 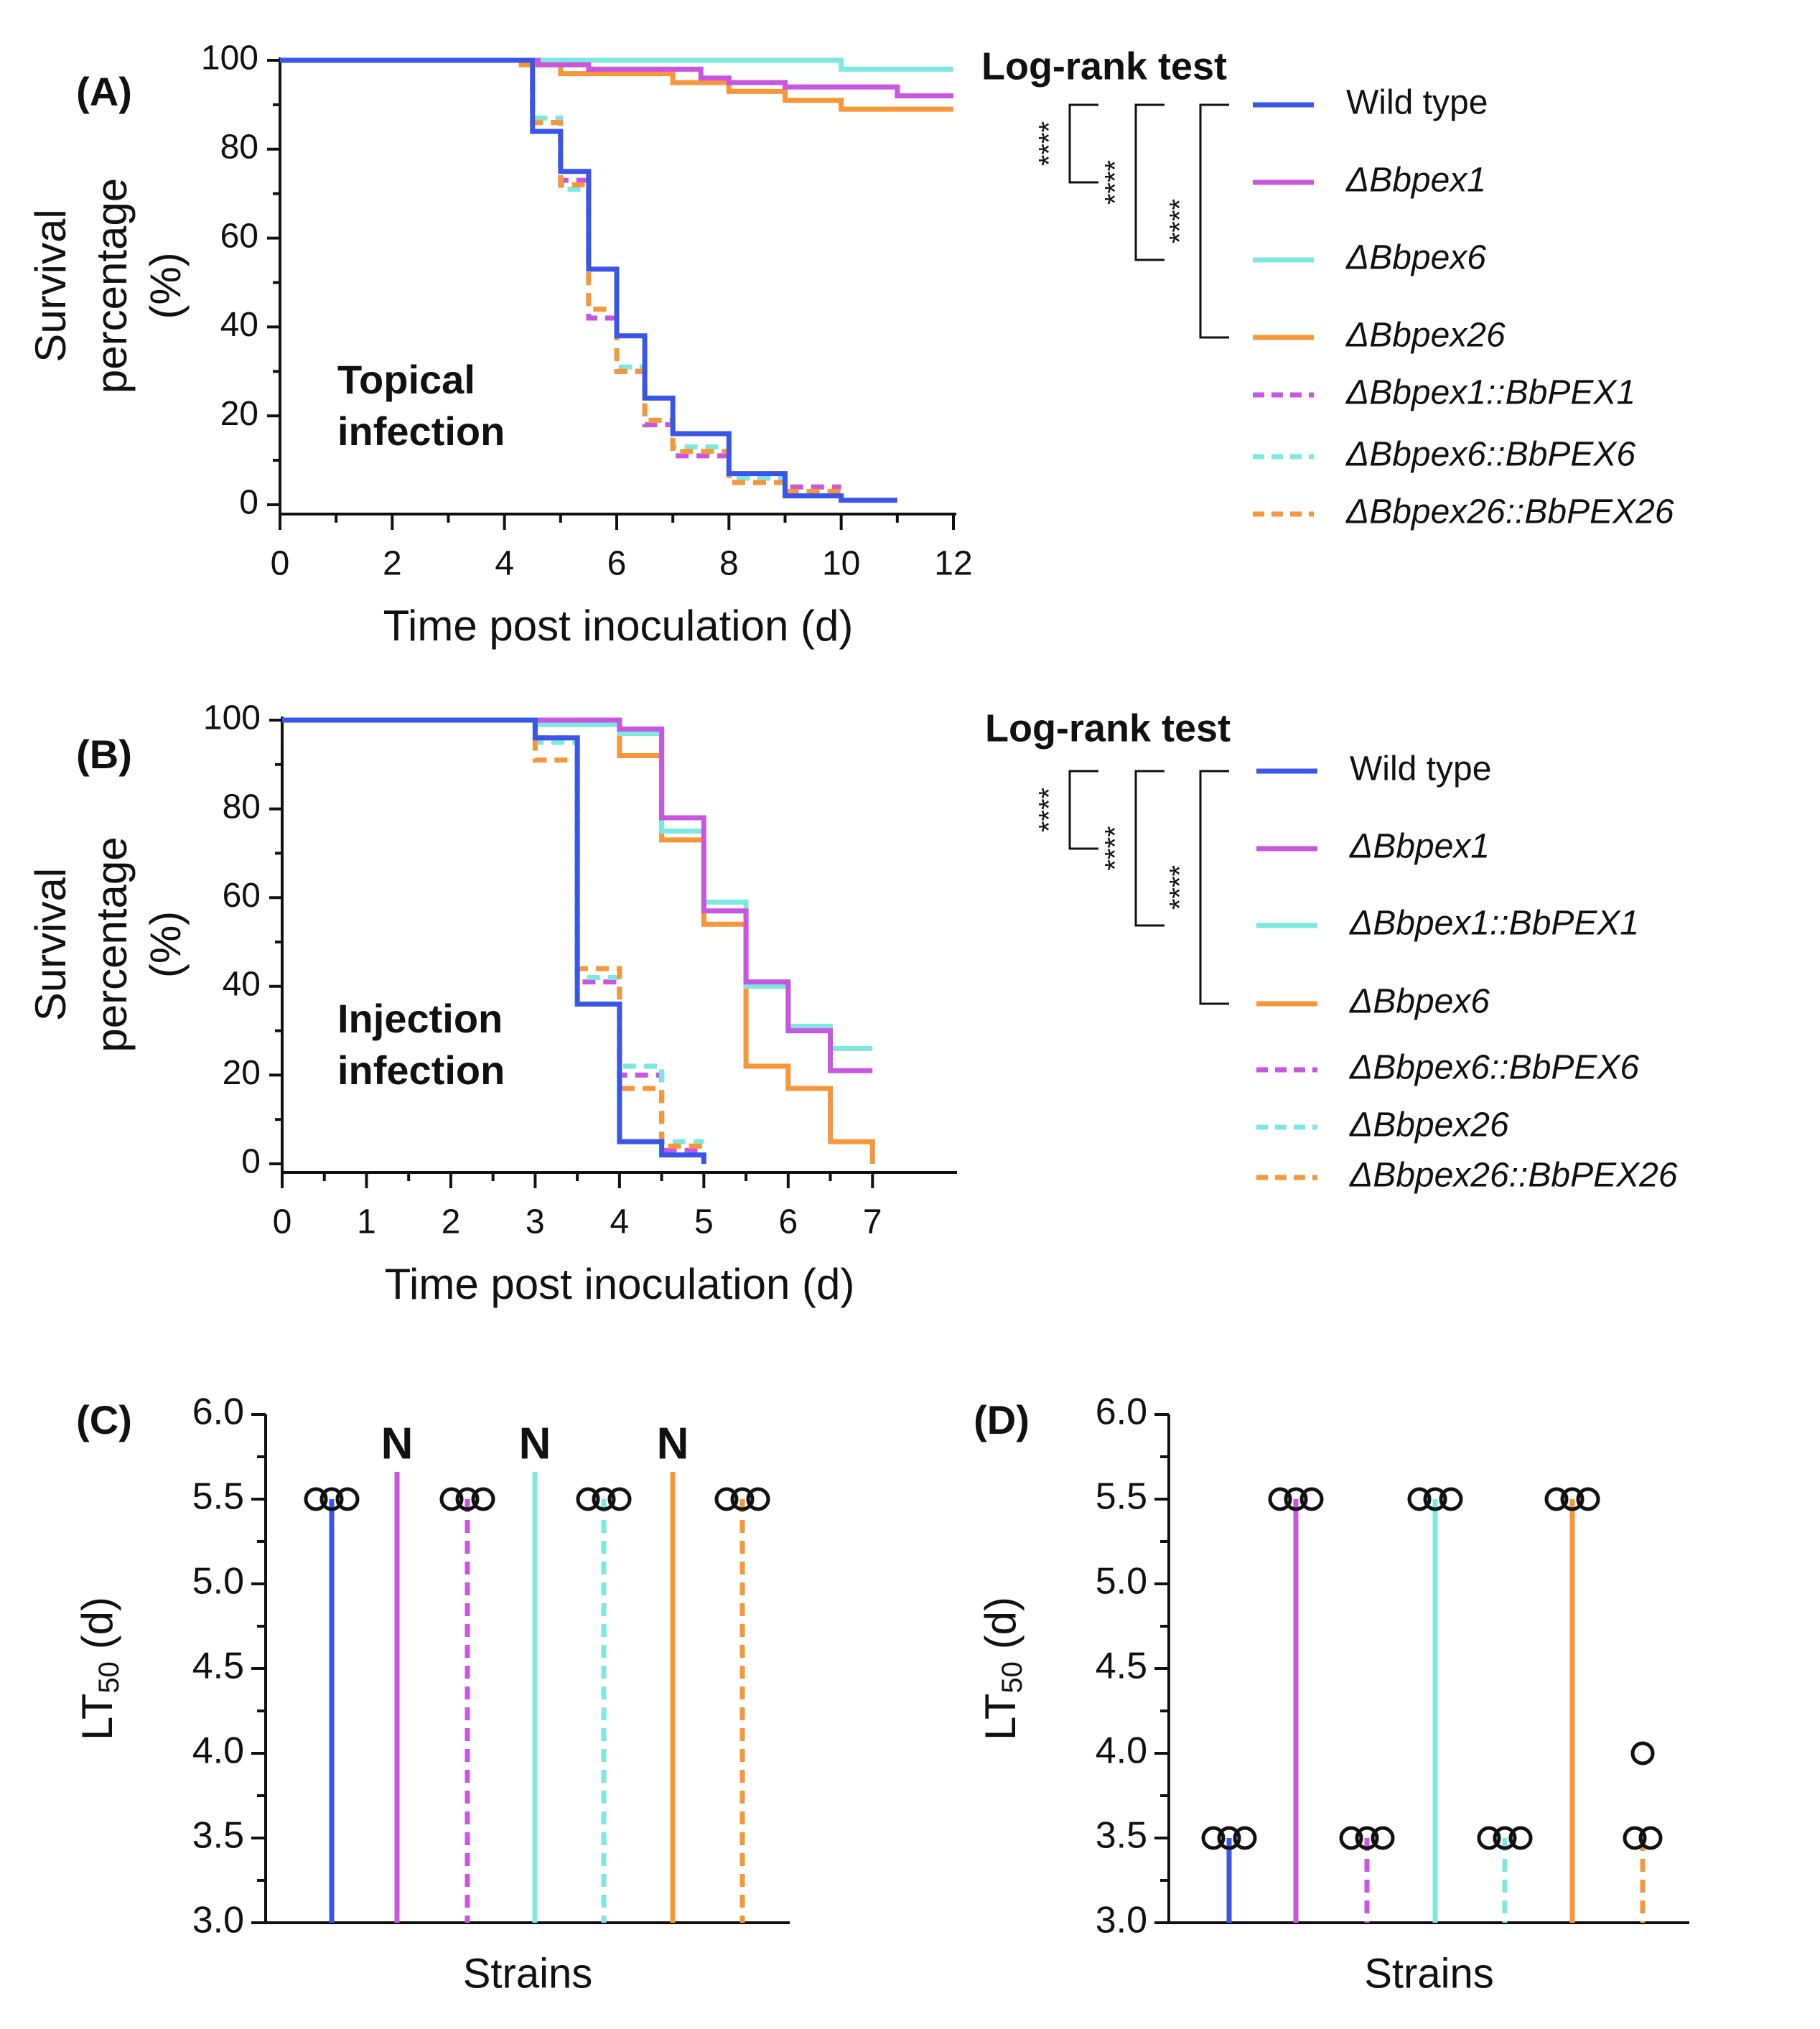 I want to click on y-tick-label: 3.5, so click(x=218, y=1836).